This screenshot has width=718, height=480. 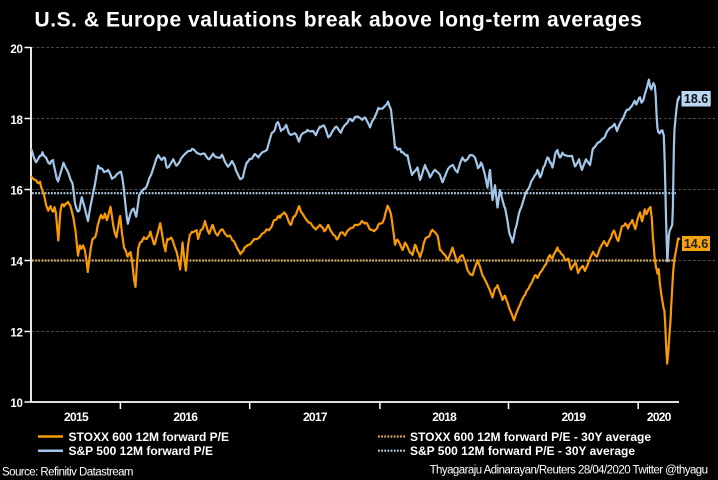 What do you see at coordinates (16, 333) in the screenshot?
I see `svg-text: 12` at bounding box center [16, 333].